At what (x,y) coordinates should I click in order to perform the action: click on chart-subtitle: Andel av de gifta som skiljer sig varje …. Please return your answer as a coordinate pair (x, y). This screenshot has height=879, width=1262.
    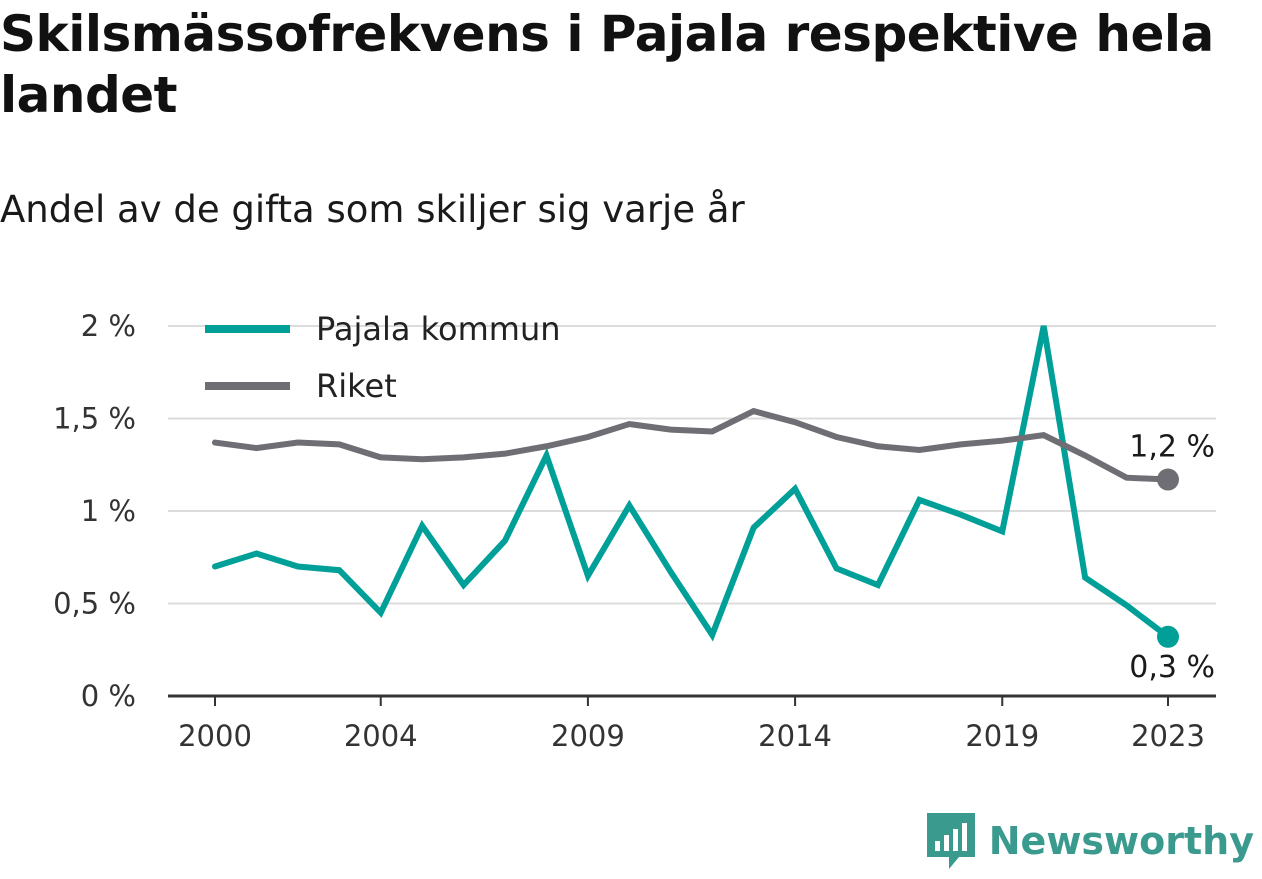
    Looking at the image, I should click on (372, 209).